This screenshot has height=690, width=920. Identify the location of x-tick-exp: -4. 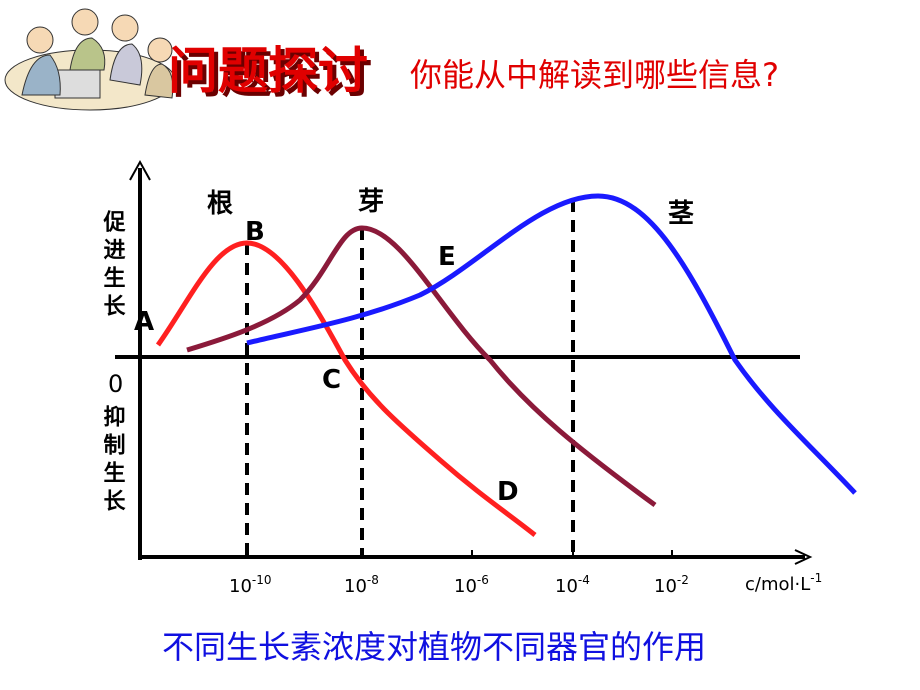
(584, 580).